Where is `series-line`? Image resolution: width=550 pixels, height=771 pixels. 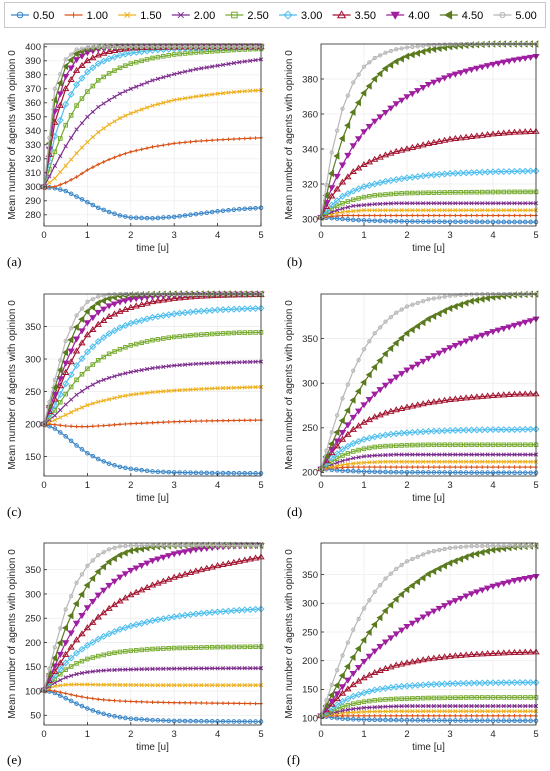
series-line is located at coordinates (428, 646).